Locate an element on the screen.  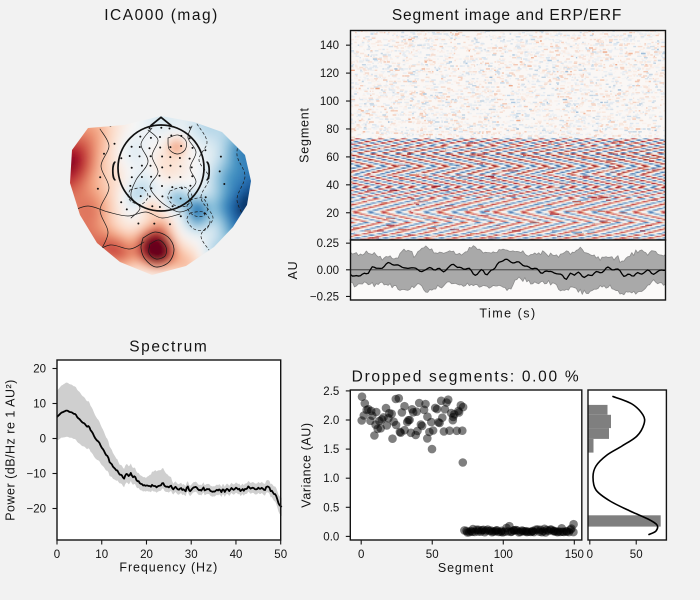
svg-text: 30 is located at coordinates (191, 555).